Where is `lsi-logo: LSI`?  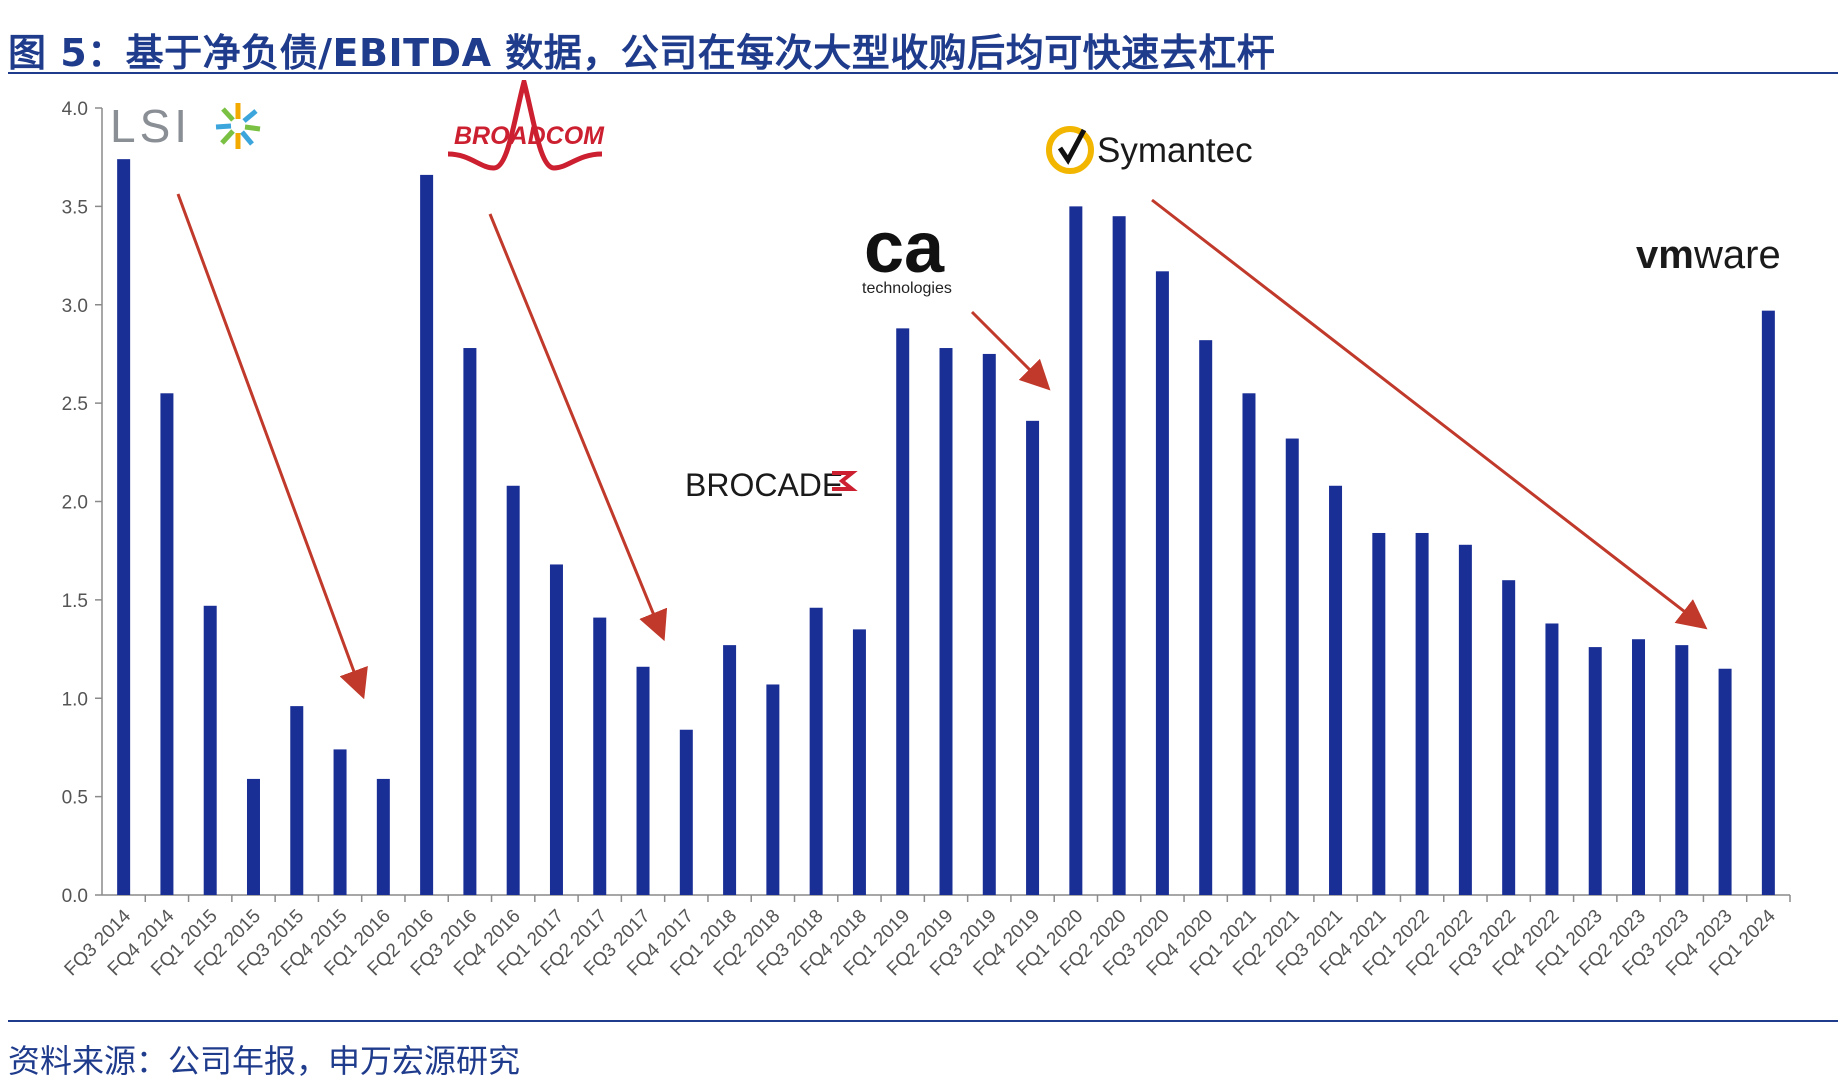 lsi-logo: LSI is located at coordinates (185, 126).